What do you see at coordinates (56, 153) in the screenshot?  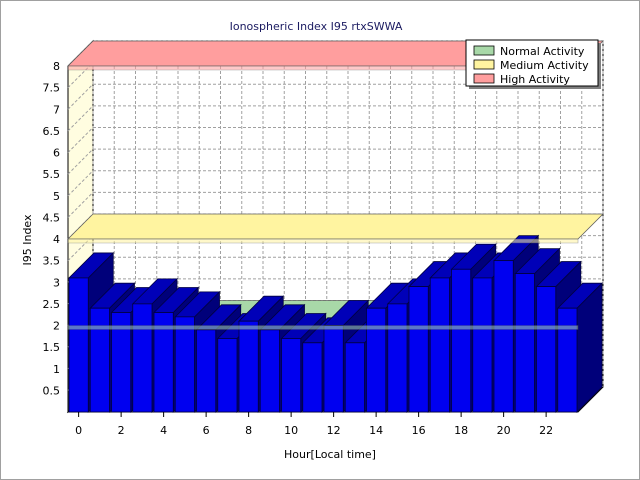 I see `y-tick-label: 6` at bounding box center [56, 153].